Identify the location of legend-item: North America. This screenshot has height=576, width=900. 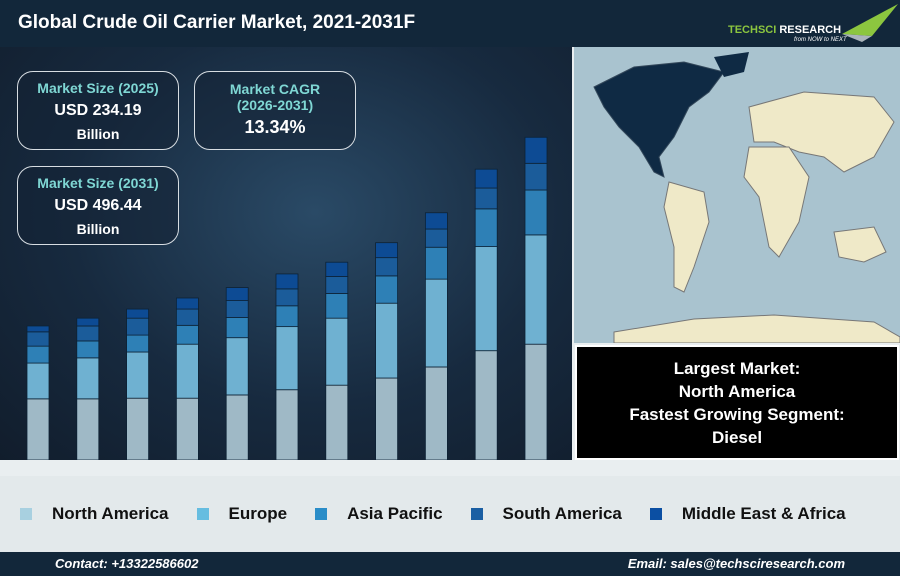
(94, 514).